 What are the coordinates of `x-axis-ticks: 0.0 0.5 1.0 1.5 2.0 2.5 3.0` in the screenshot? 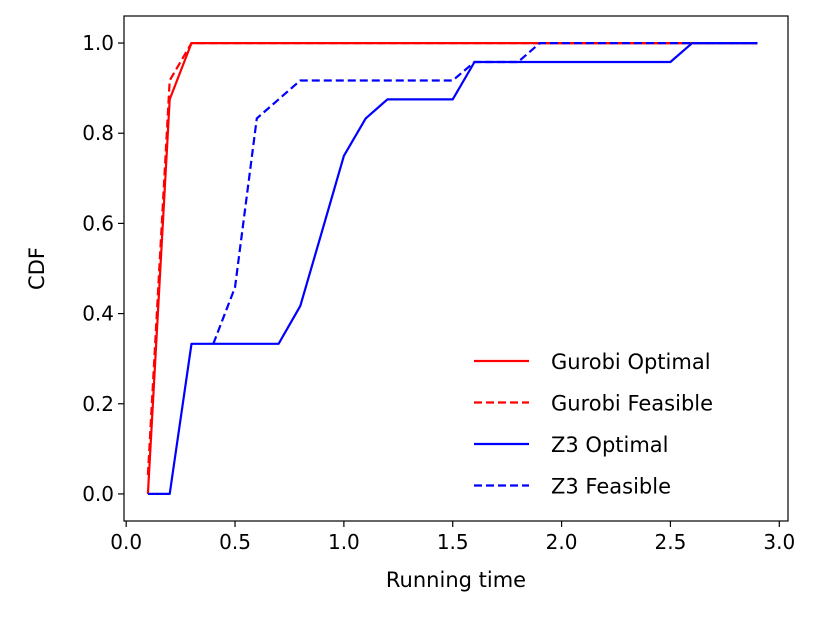 It's located at (452, 537).